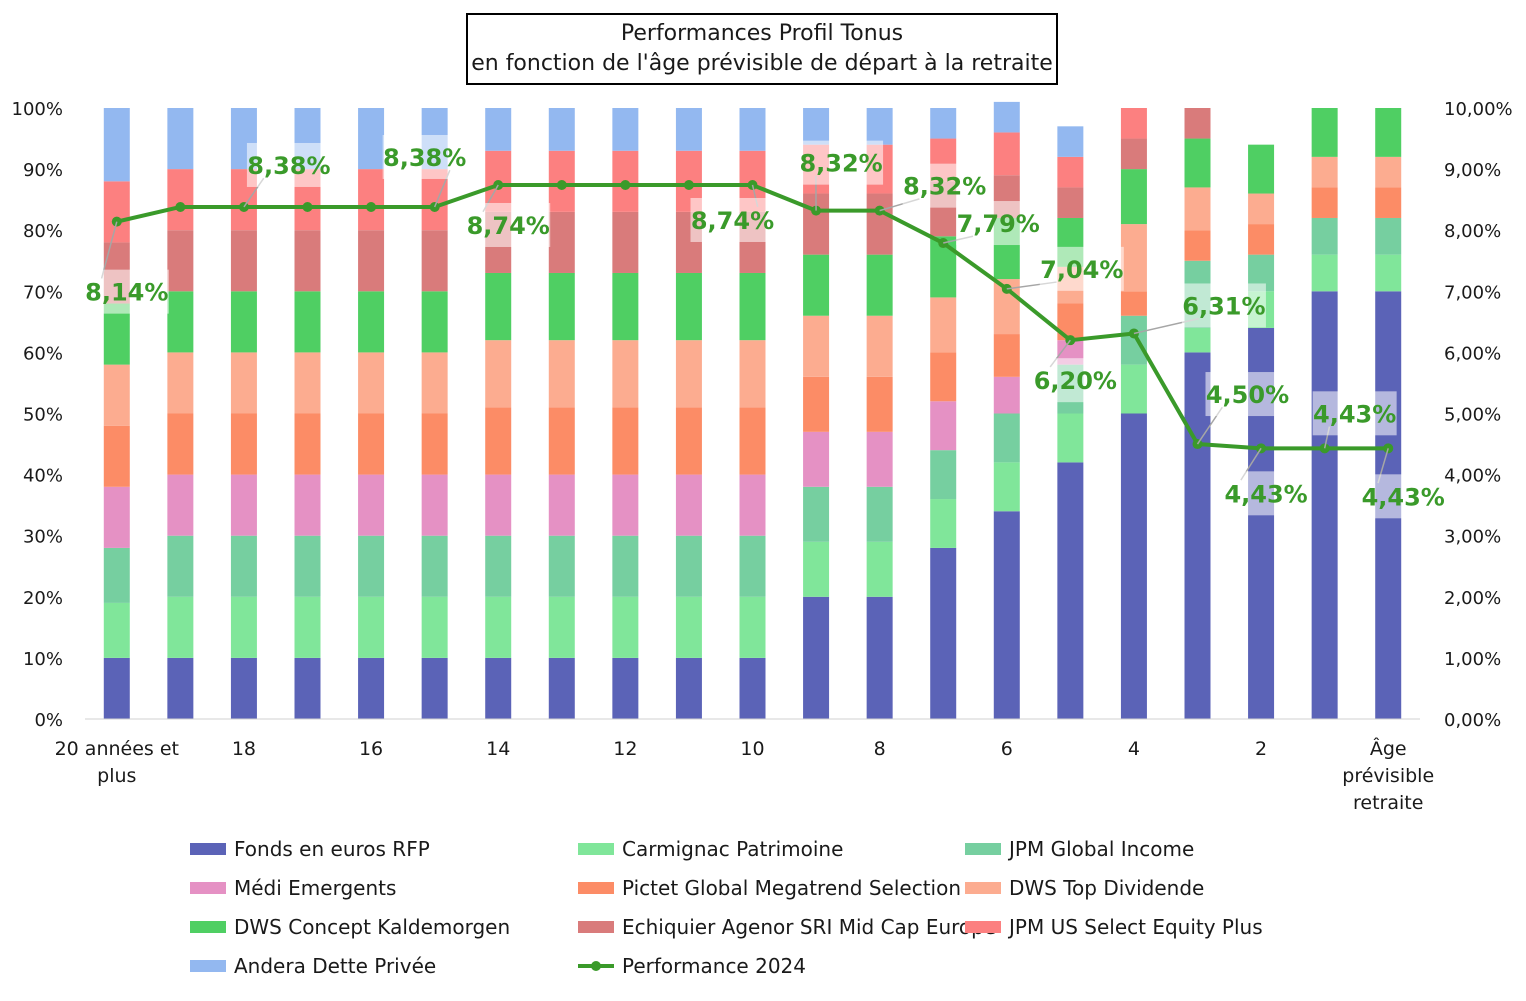 The width and height of the screenshot is (1526, 1001). Describe the element at coordinates (1403, 497) in the screenshot. I see `data-label: 4,43%` at that location.